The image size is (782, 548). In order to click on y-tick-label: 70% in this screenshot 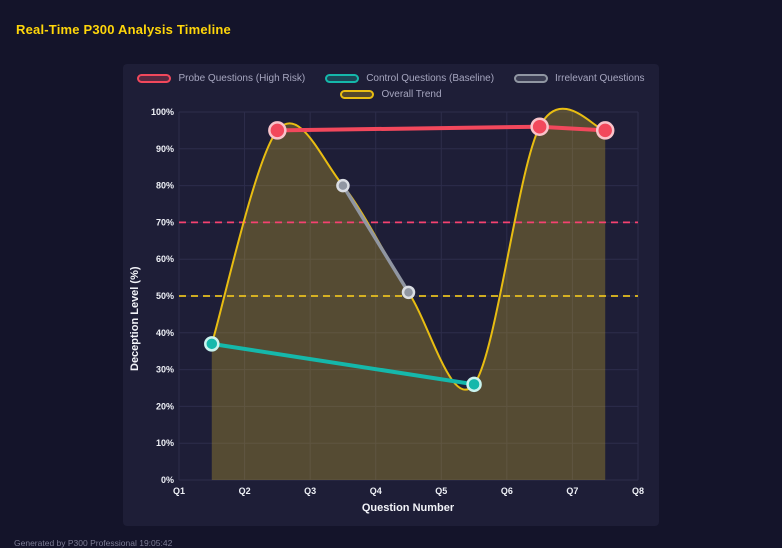, I will do `click(165, 222)`.